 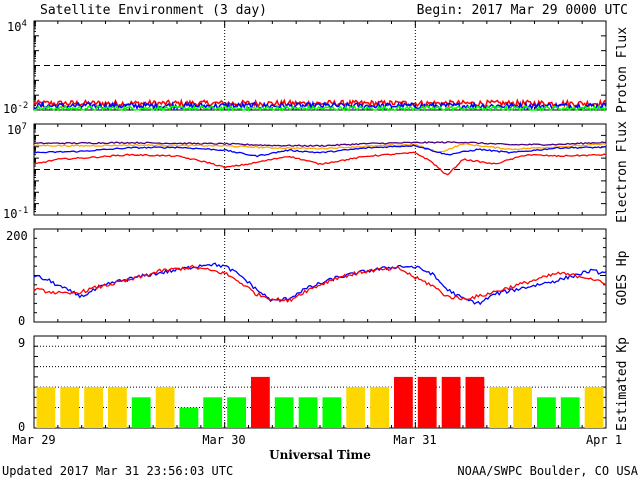 I want to click on electron-series-orange, so click(x=320, y=148).